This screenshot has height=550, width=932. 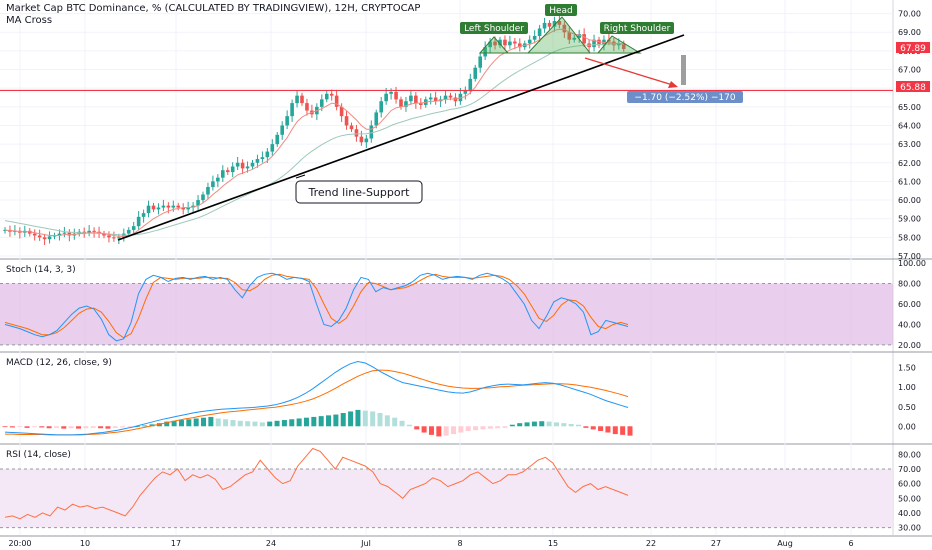 I want to click on head-callout: Head, so click(x=561, y=10).